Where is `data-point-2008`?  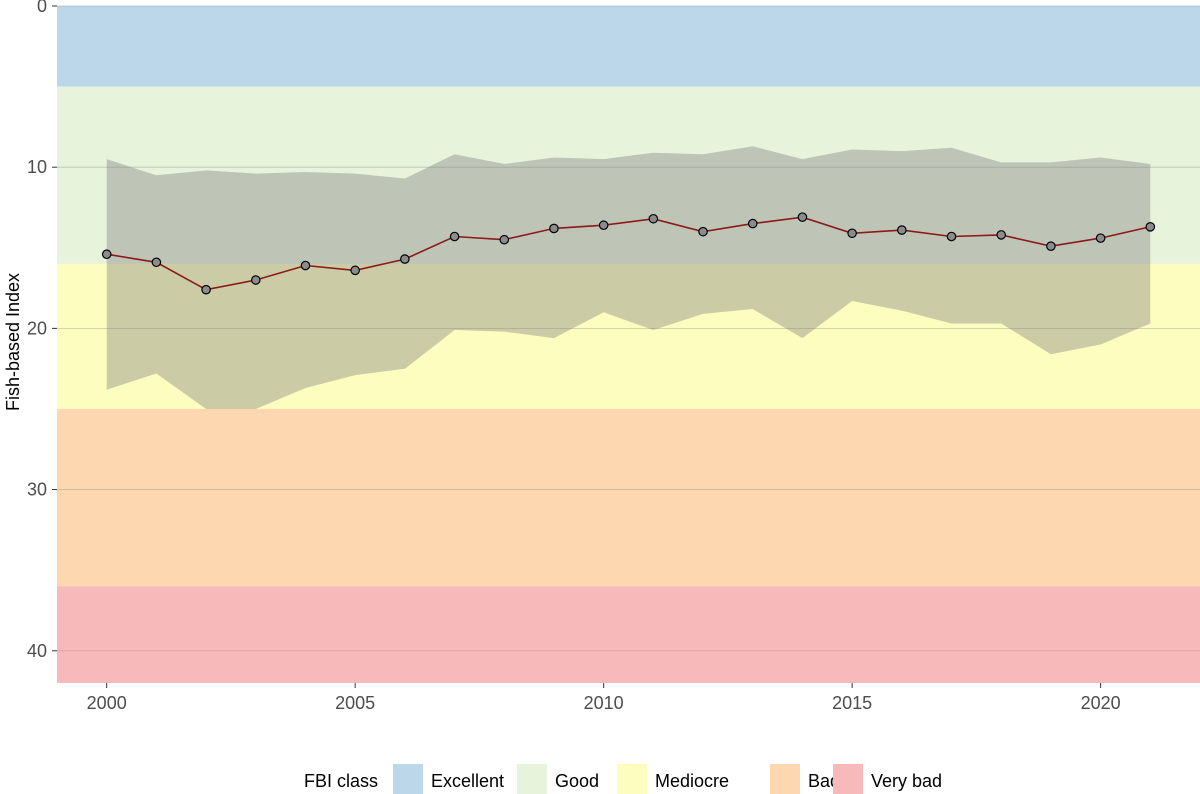
data-point-2008 is located at coordinates (504, 239).